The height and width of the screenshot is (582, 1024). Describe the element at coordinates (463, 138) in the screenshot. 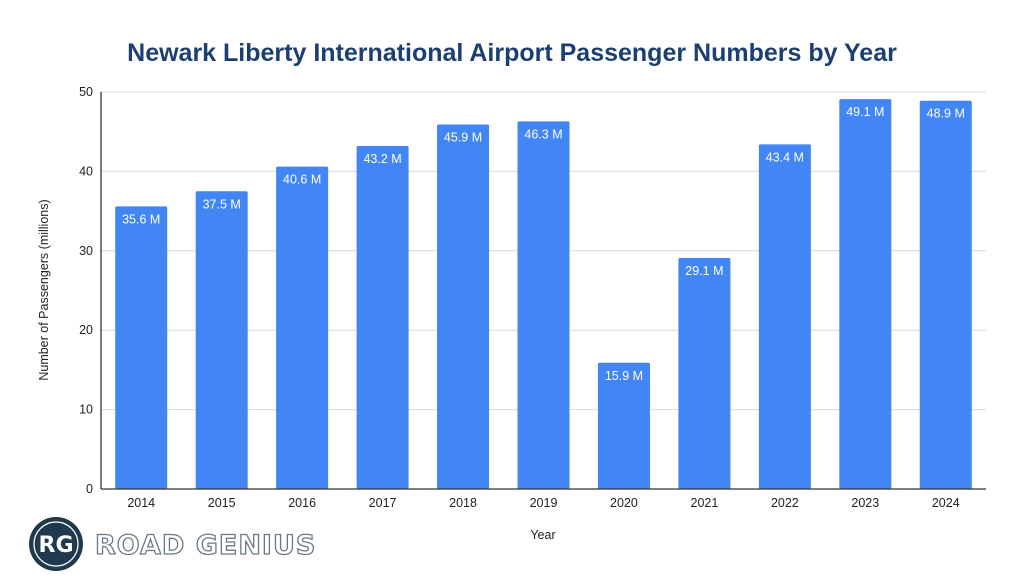

I see `data-label: 45.9 M` at that location.